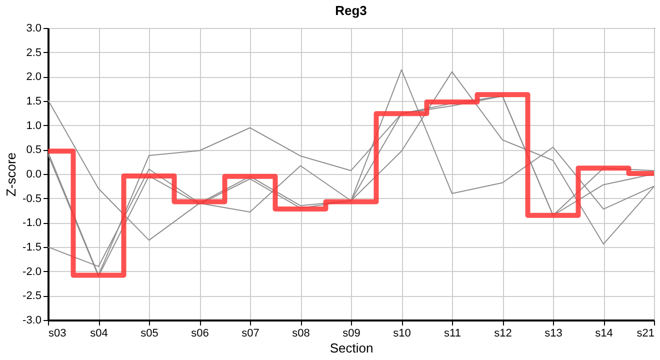 The width and height of the screenshot is (660, 360). Describe the element at coordinates (251, 334) in the screenshot. I see `x-tick-label: s07` at that location.